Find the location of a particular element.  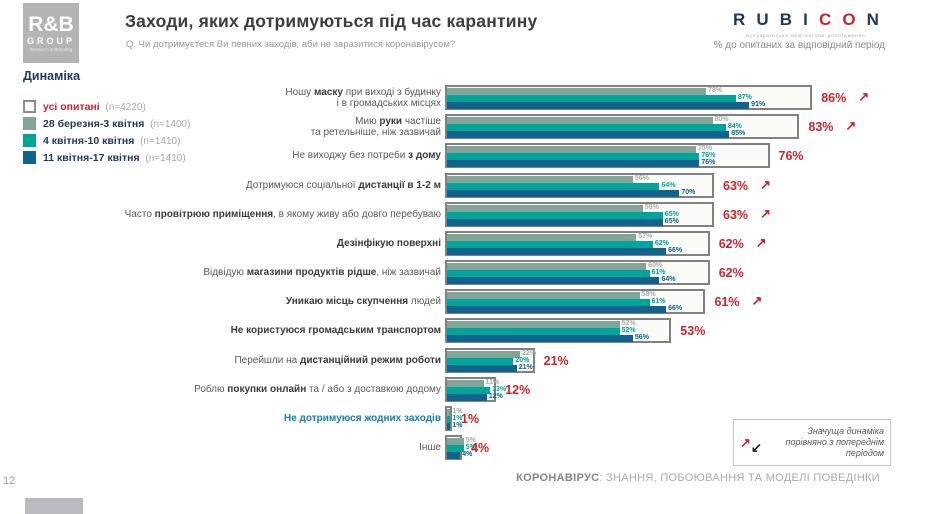

category-label: Не дотримуюся жодних заходів is located at coordinates (362, 418).